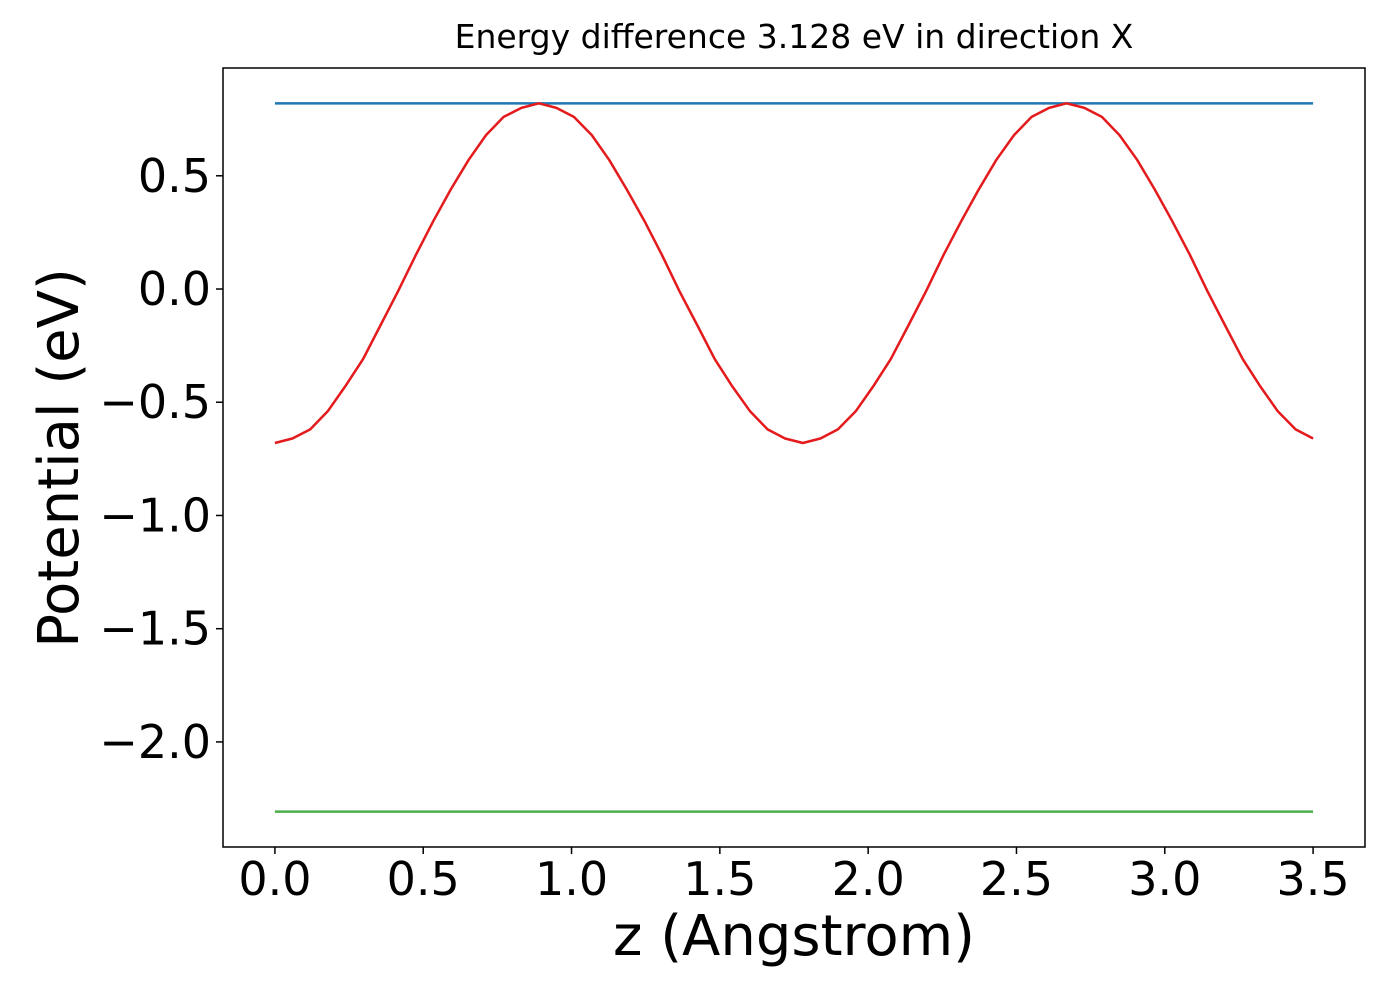  Describe the element at coordinates (1164, 879) in the screenshot. I see `x-tick-label: 3.0` at that location.